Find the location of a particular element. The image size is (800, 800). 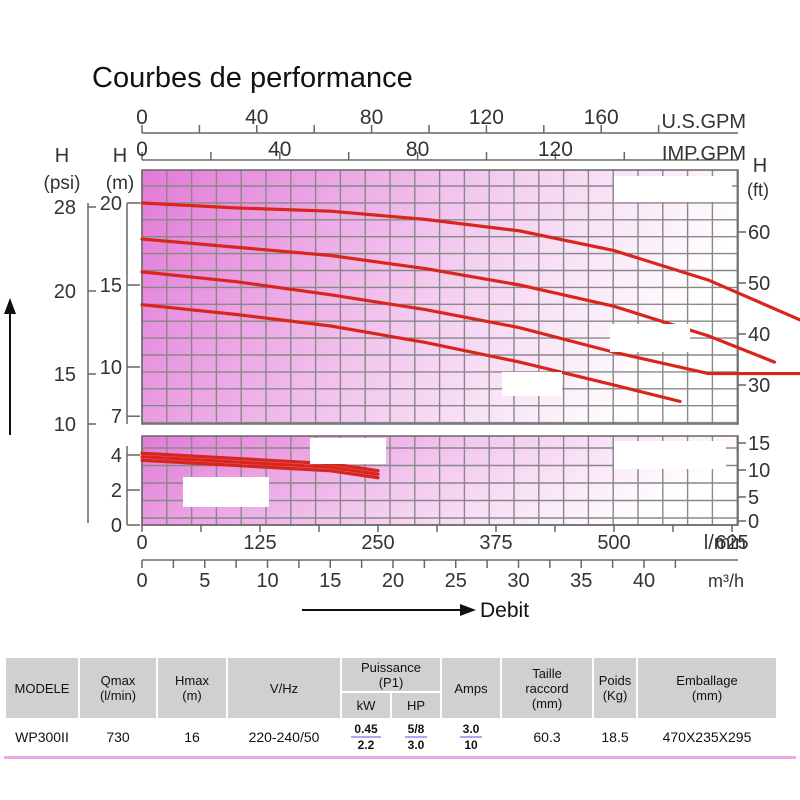

impgpm-axis-tick-label: 40 is located at coordinates (279, 149).